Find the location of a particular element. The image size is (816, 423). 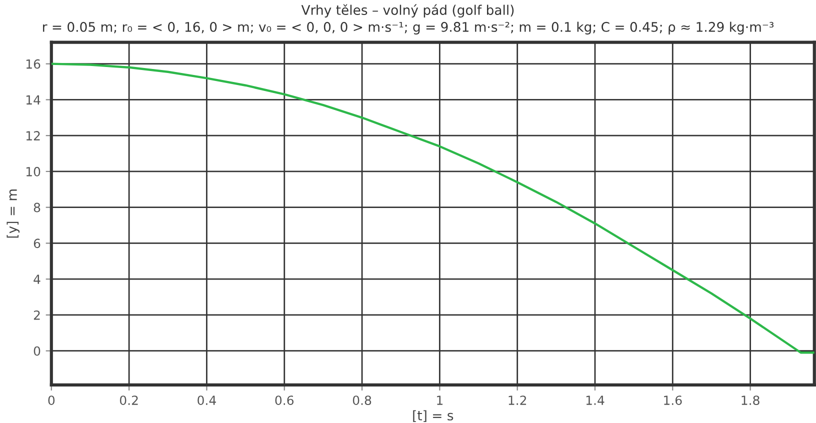

x-axis-title: [t] = s is located at coordinates (433, 416).